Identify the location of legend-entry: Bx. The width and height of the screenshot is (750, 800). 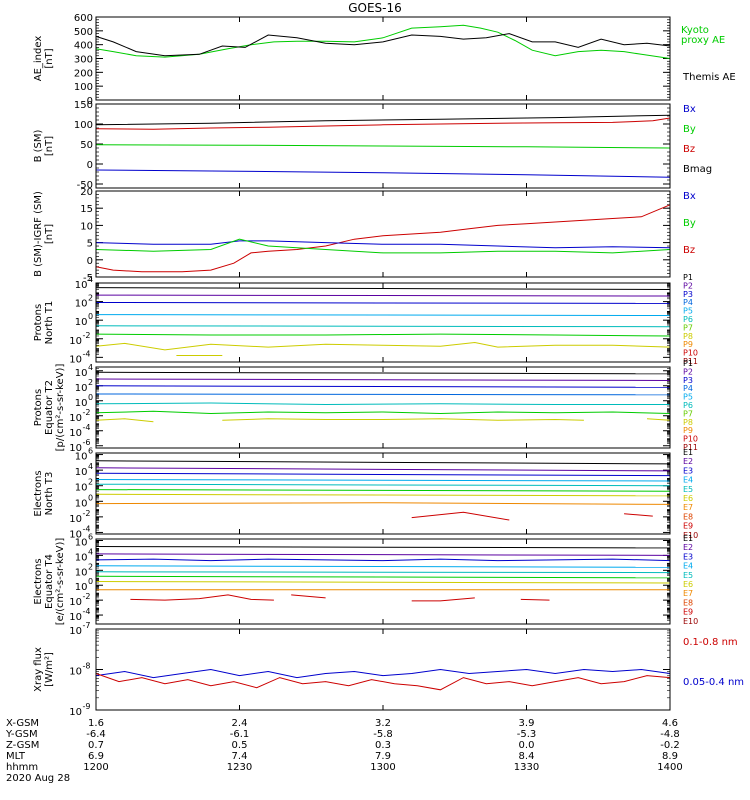
(689, 196).